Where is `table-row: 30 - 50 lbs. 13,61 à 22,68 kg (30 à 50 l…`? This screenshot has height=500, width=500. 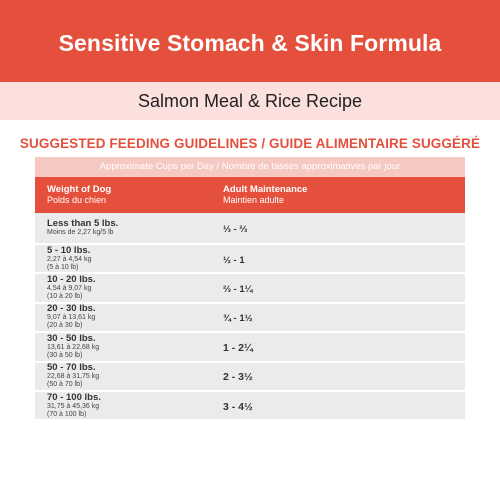 table-row: 30 - 50 lbs. 13,61 à 22,68 kg (30 à 50 l… is located at coordinates (250, 347).